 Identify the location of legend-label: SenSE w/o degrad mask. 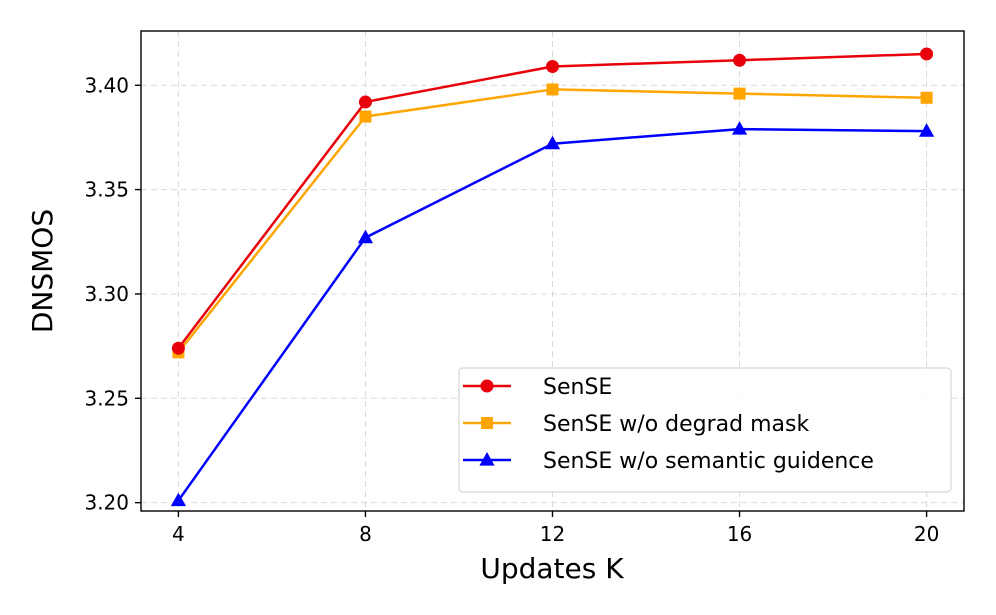
(676, 424).